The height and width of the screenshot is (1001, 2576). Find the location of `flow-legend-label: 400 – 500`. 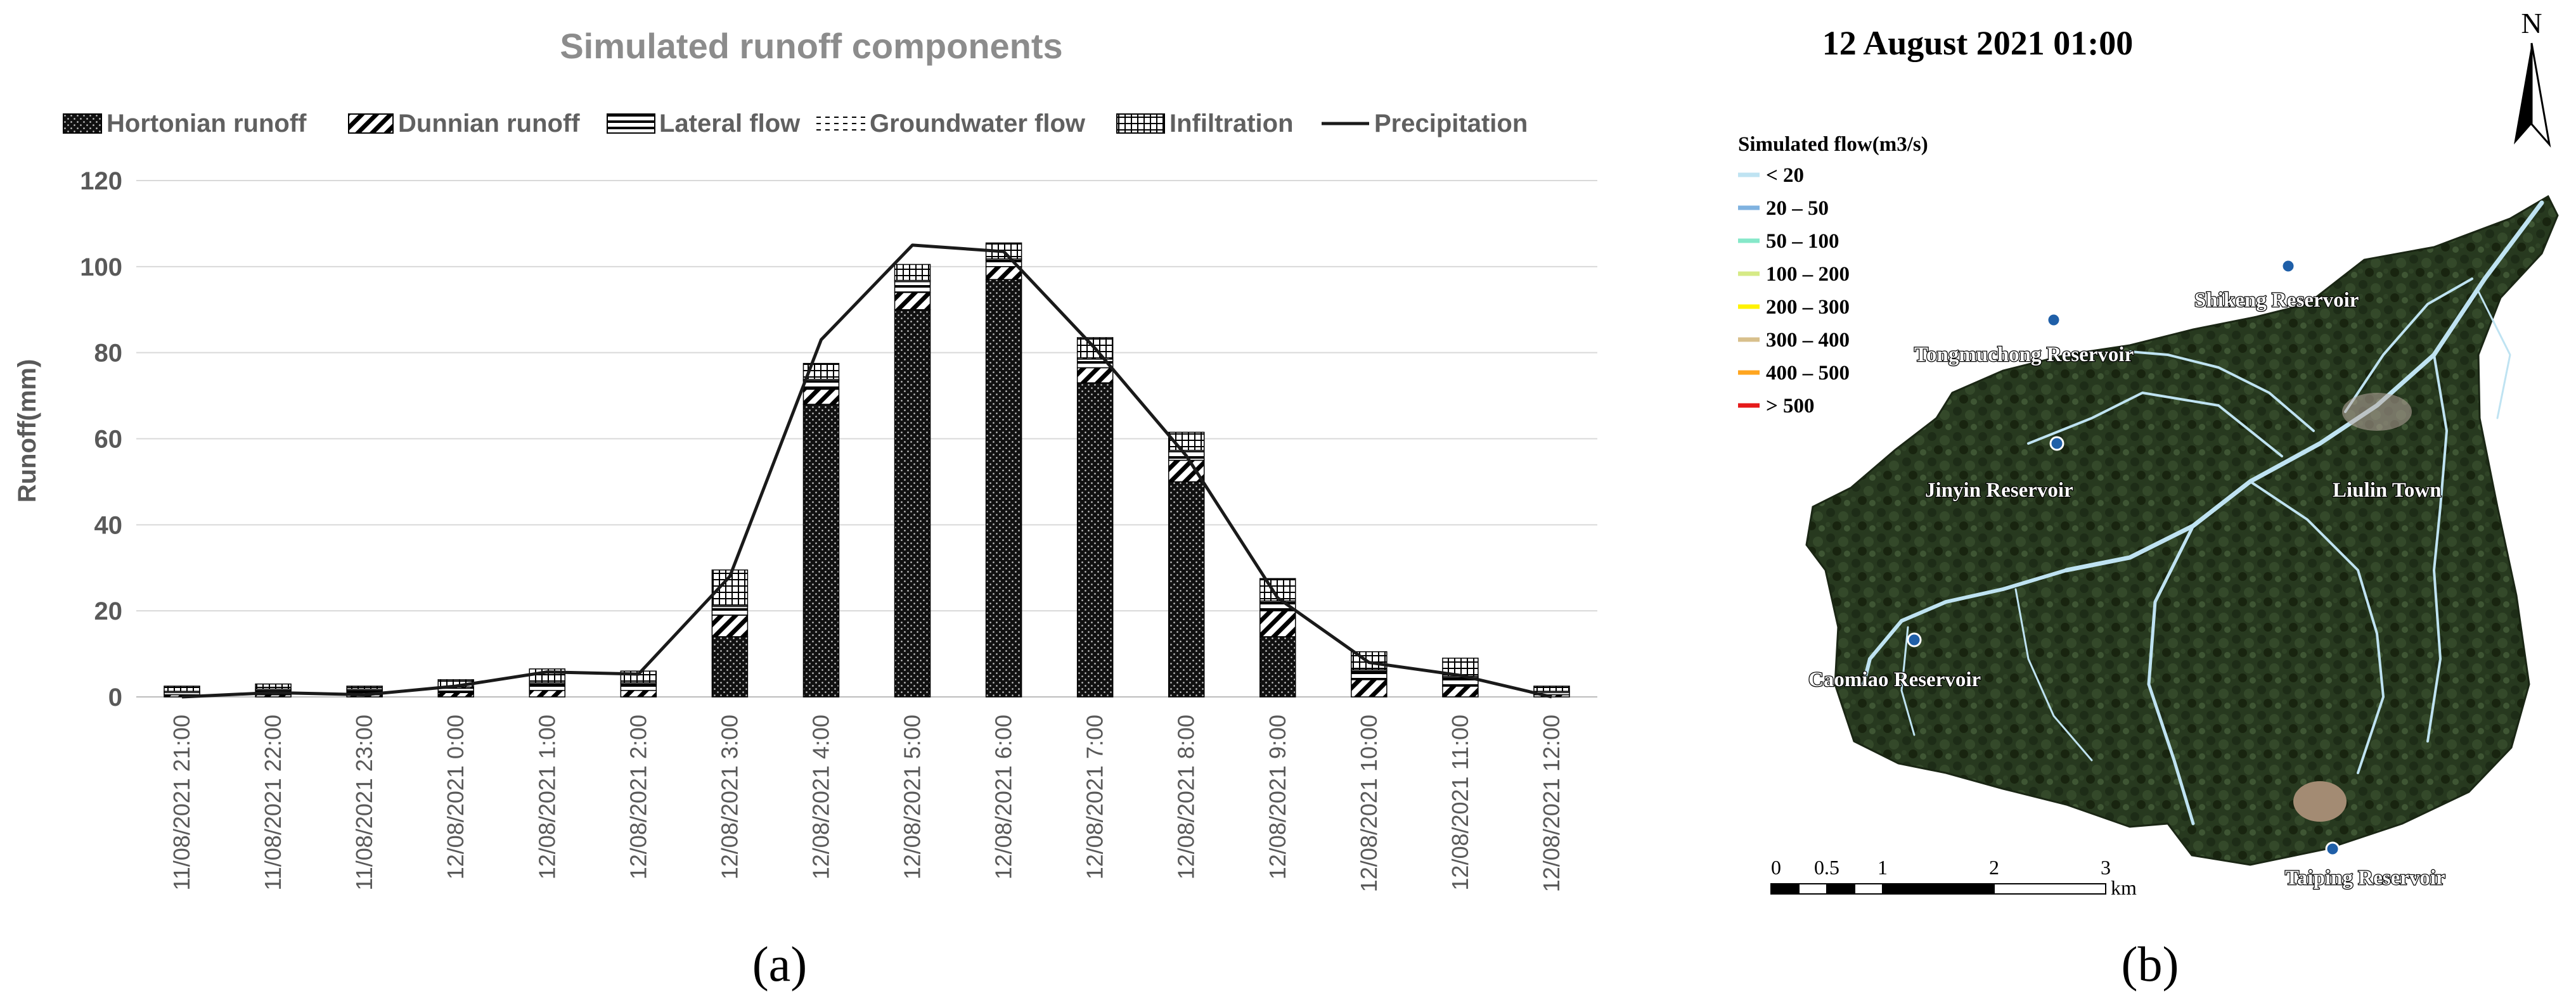

flow-legend-label: 400 – 500 is located at coordinates (1808, 374).